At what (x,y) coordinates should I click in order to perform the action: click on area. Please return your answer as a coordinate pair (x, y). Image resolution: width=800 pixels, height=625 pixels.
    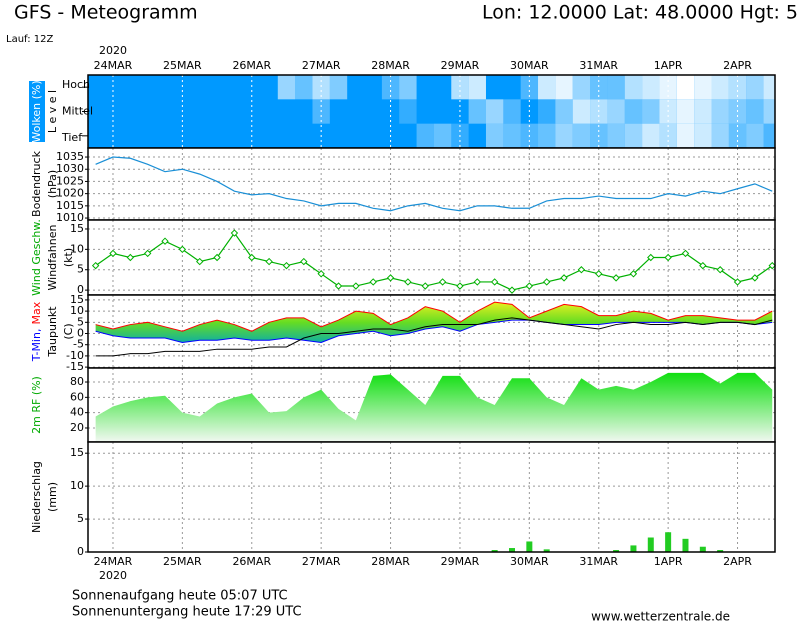
    Looking at the image, I should click on (434, 407).